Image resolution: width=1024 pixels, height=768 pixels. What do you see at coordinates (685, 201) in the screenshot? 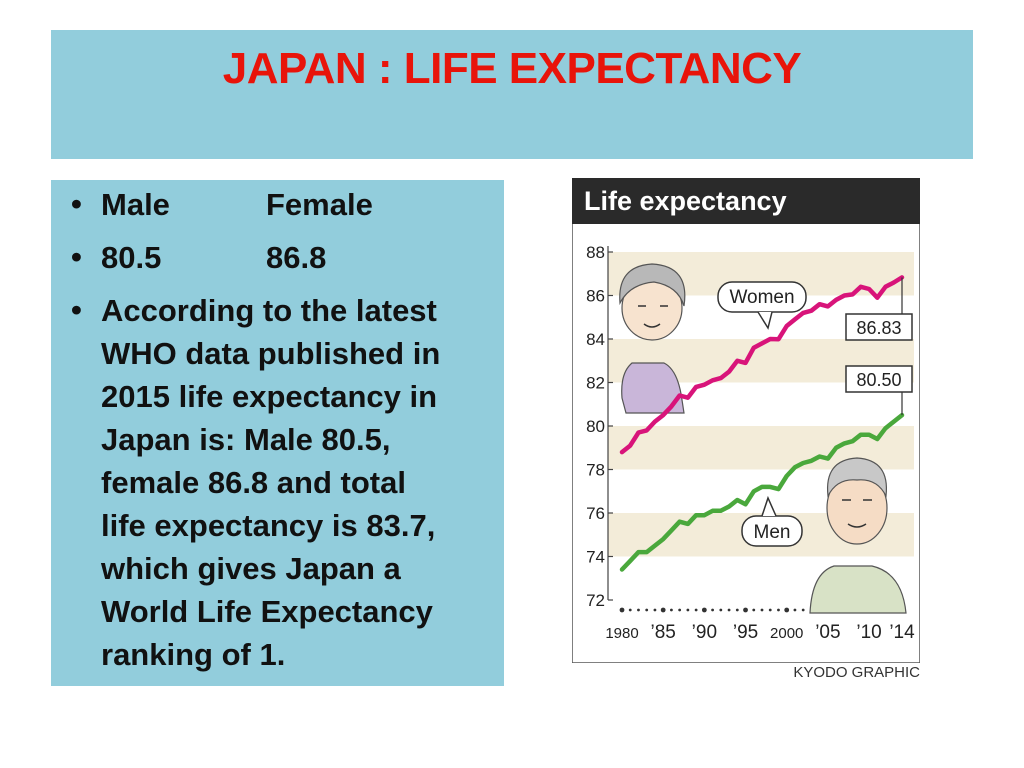
I see `chart-title: Life expectancy` at bounding box center [685, 201].